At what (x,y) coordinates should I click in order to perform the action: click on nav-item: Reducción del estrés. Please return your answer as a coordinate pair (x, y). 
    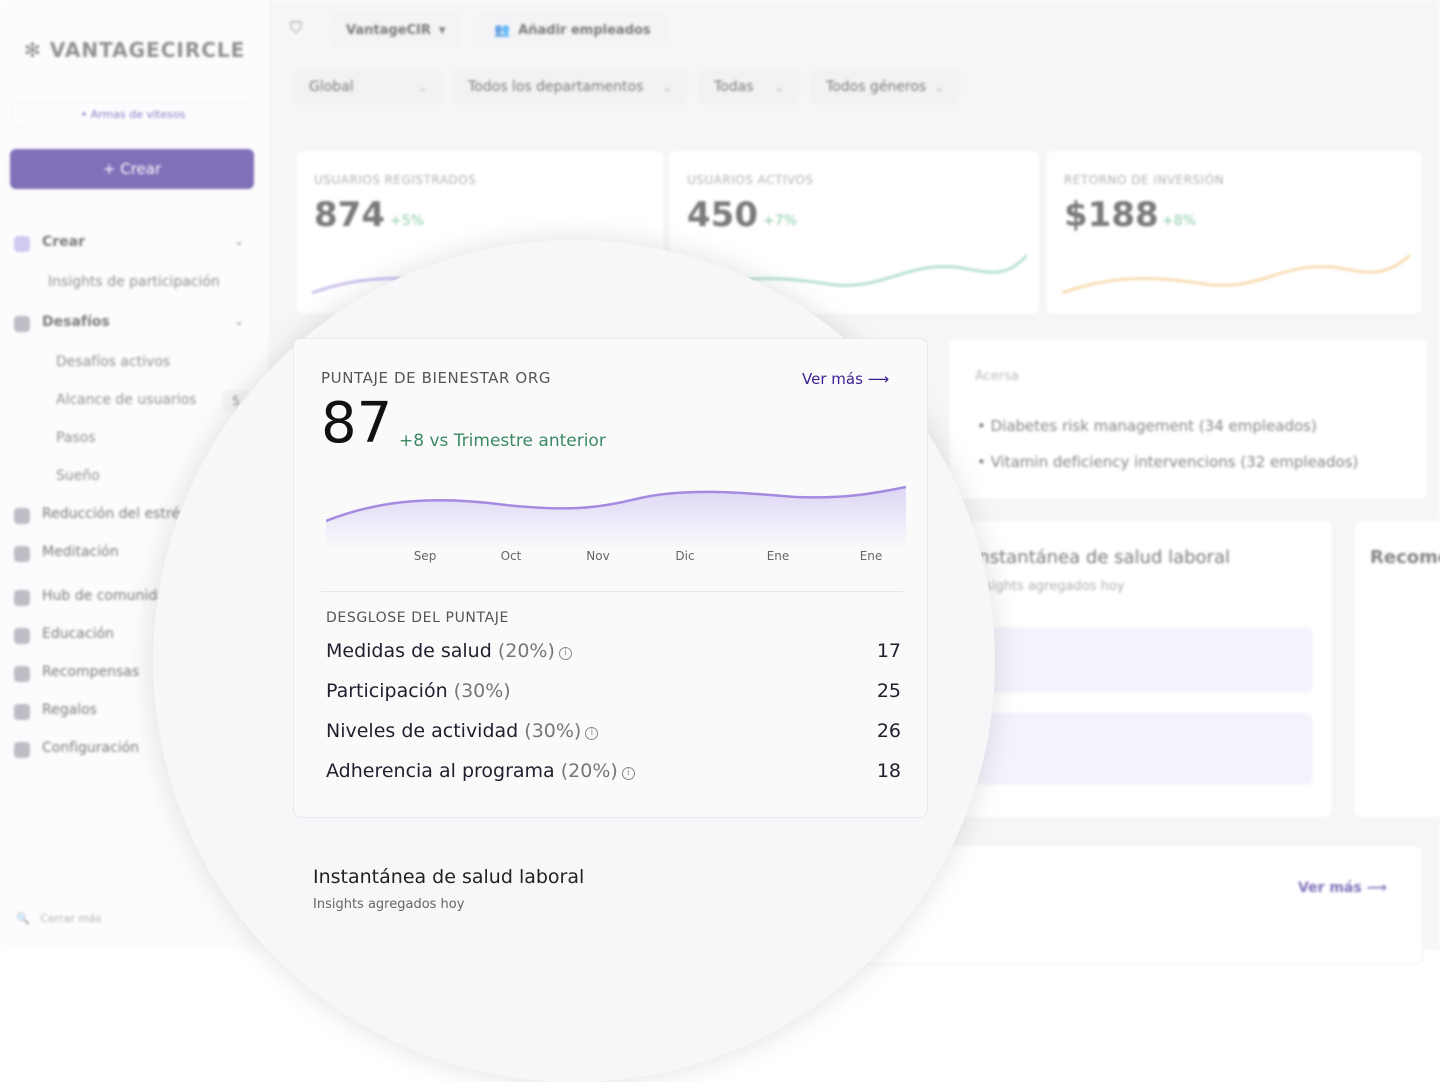
    Looking at the image, I should click on (115, 514).